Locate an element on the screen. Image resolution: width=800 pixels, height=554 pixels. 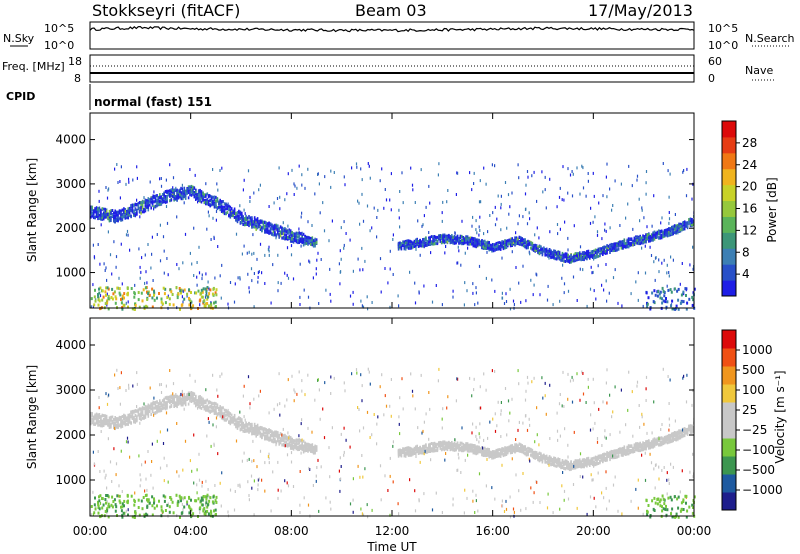
nsearch-label: N.Search is located at coordinates (770, 38).